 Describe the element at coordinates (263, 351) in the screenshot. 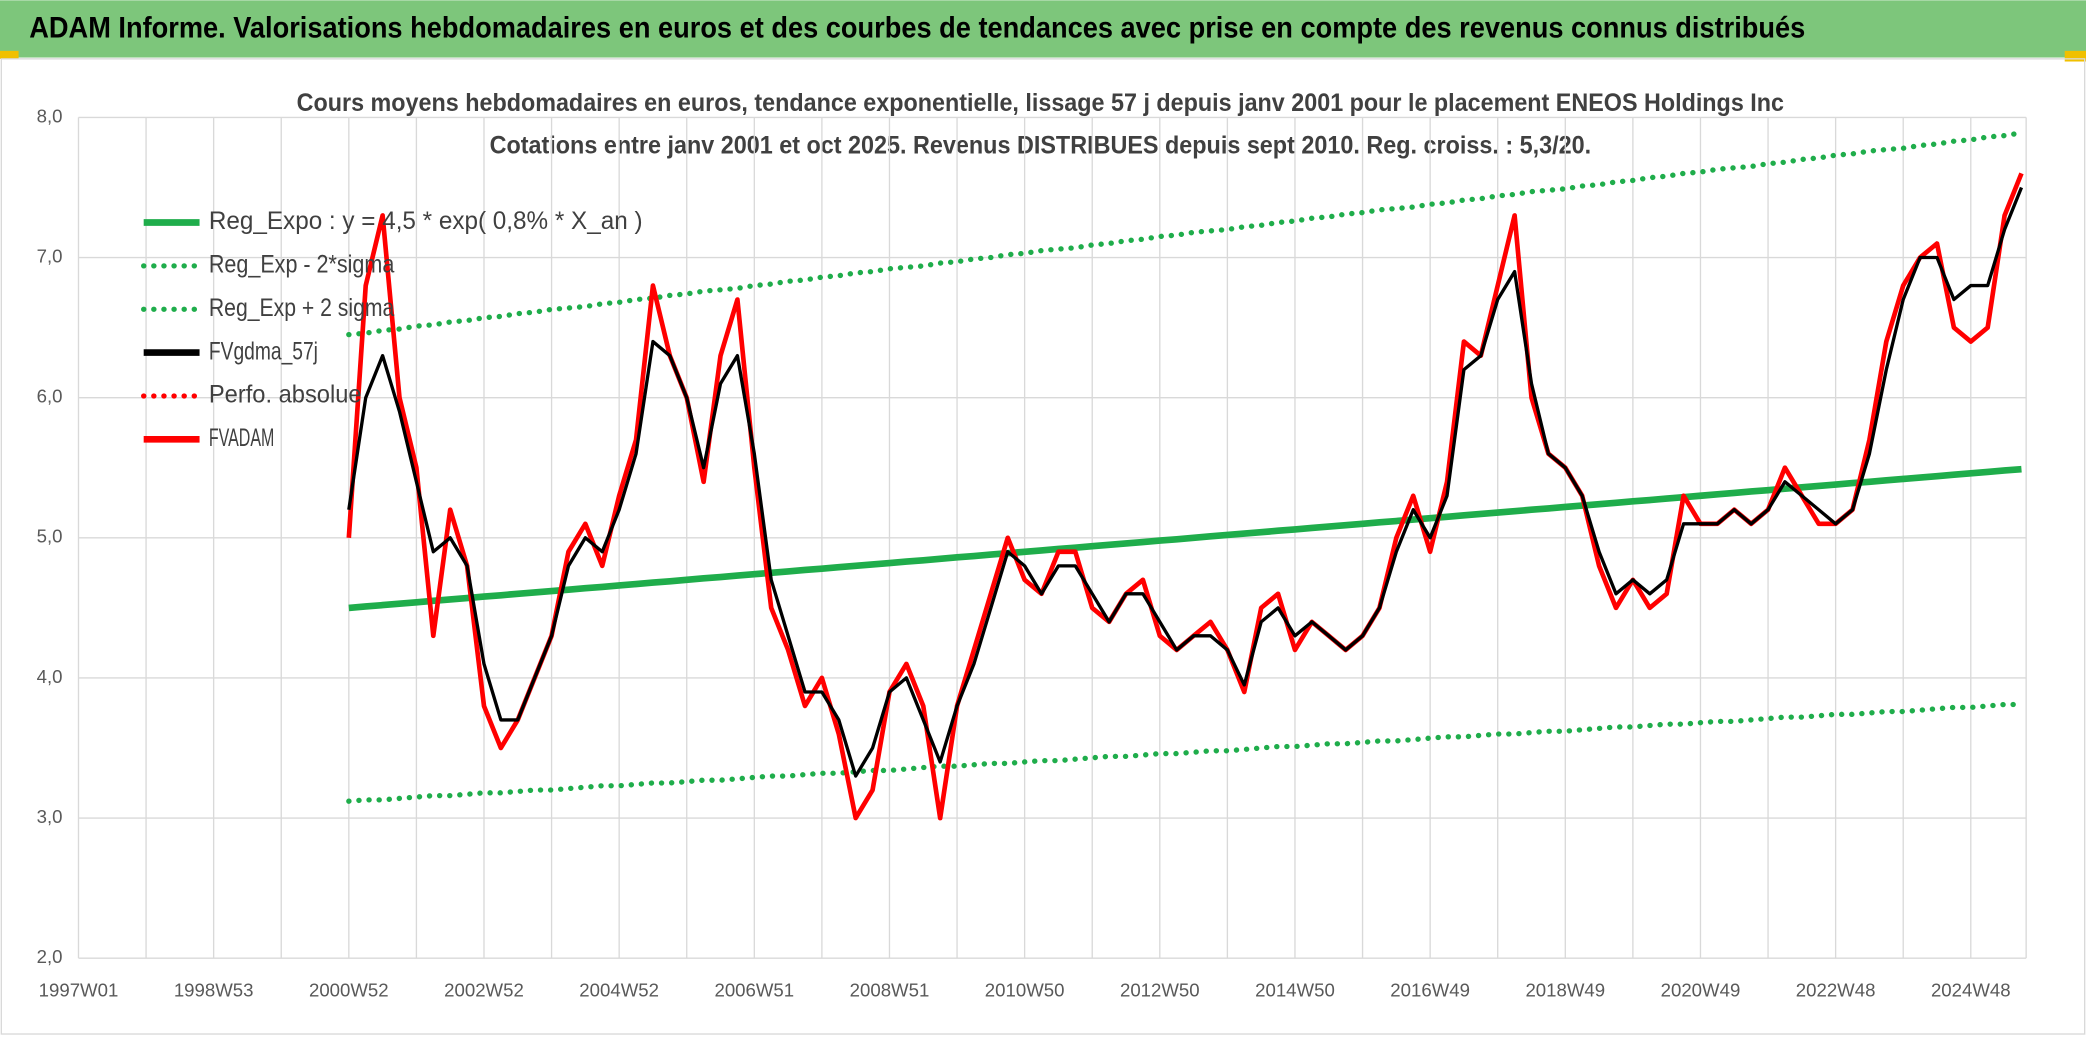

I see `legend-label: FVgdma_57j` at that location.